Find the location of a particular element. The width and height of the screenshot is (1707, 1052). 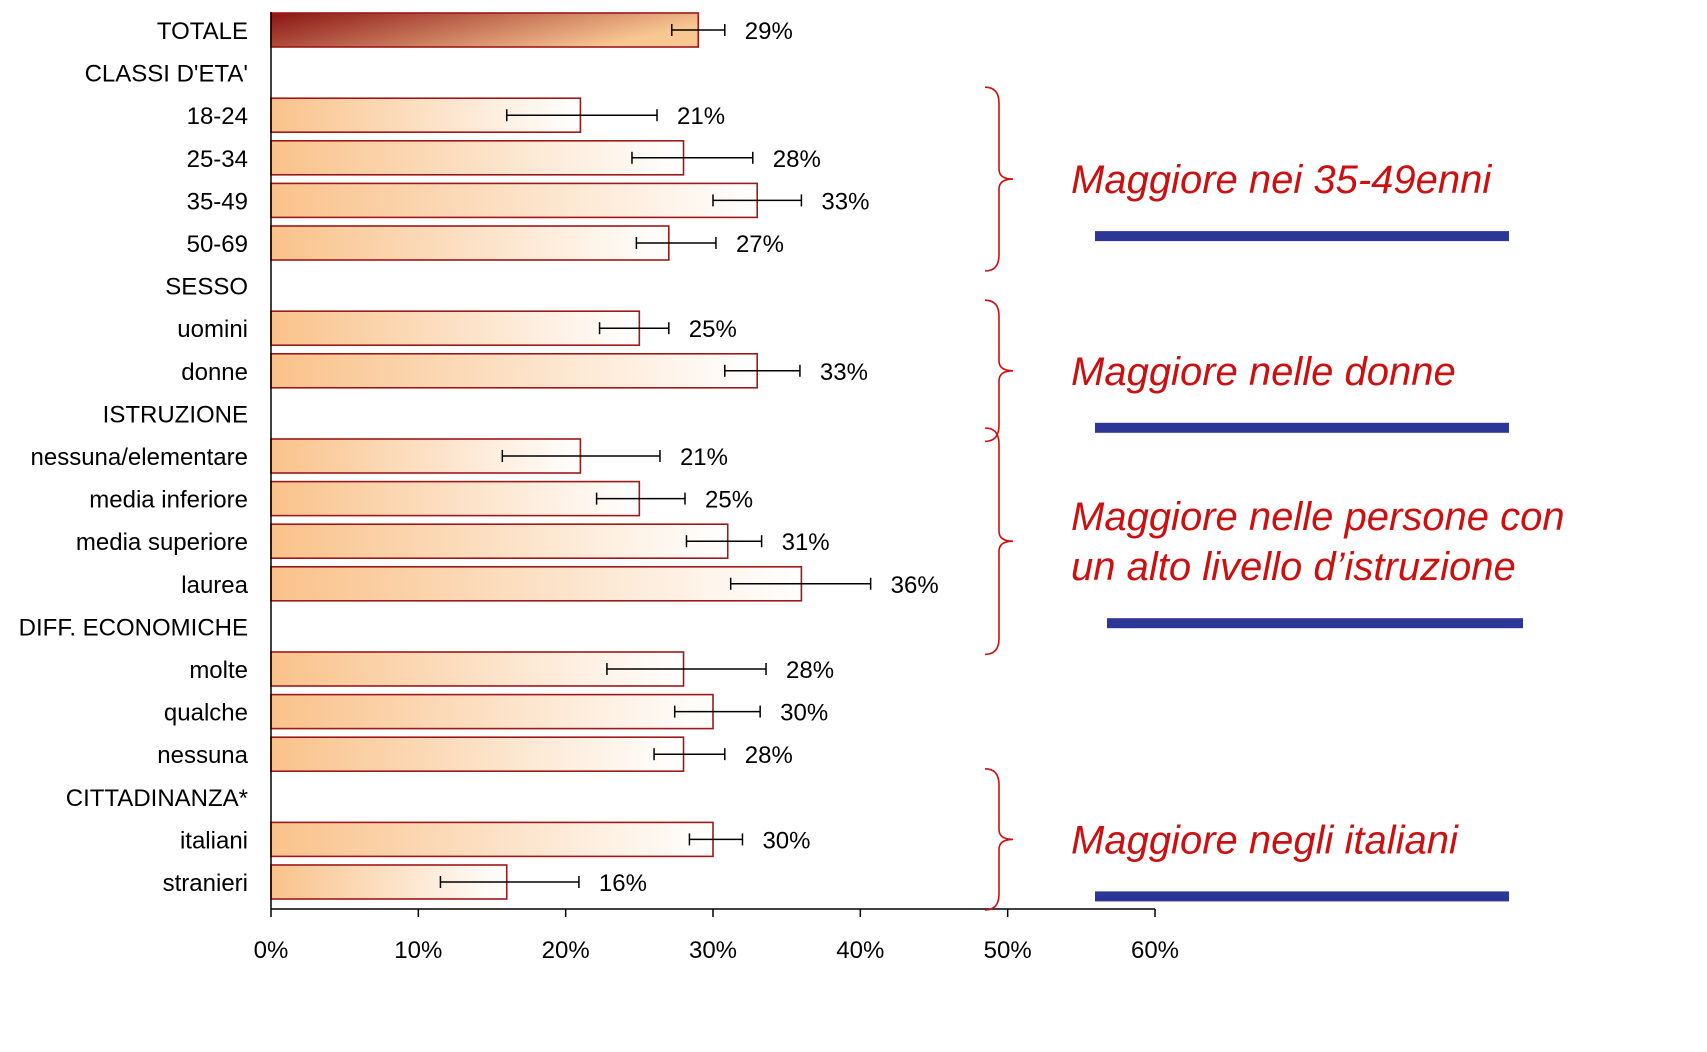

category-label: molte is located at coordinates (218, 670).